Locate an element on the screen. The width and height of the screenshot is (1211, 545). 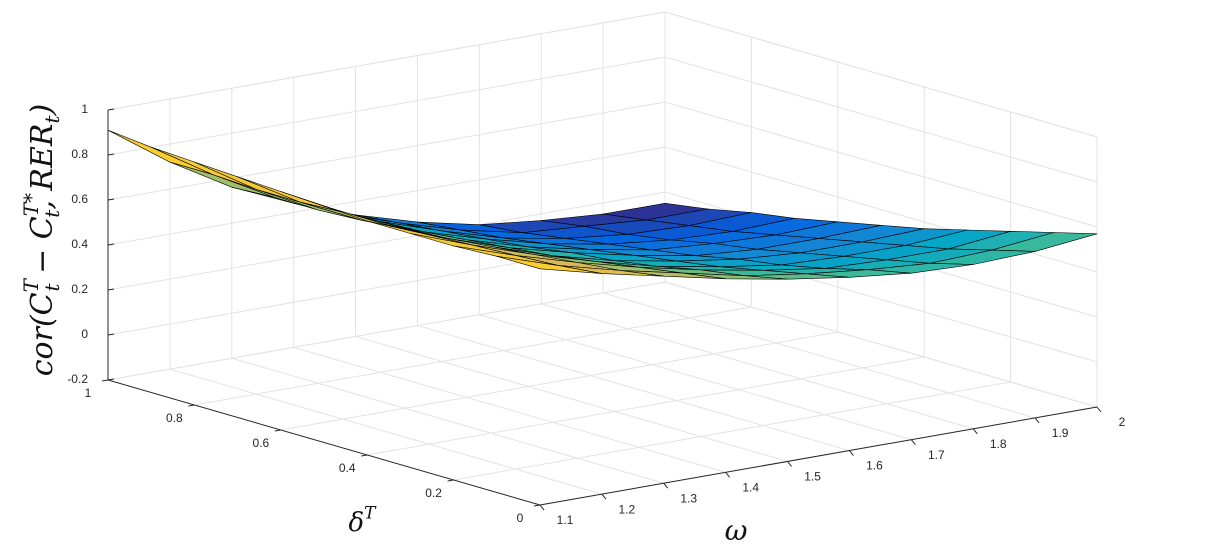
label-text: δ is located at coordinates (357, 523).